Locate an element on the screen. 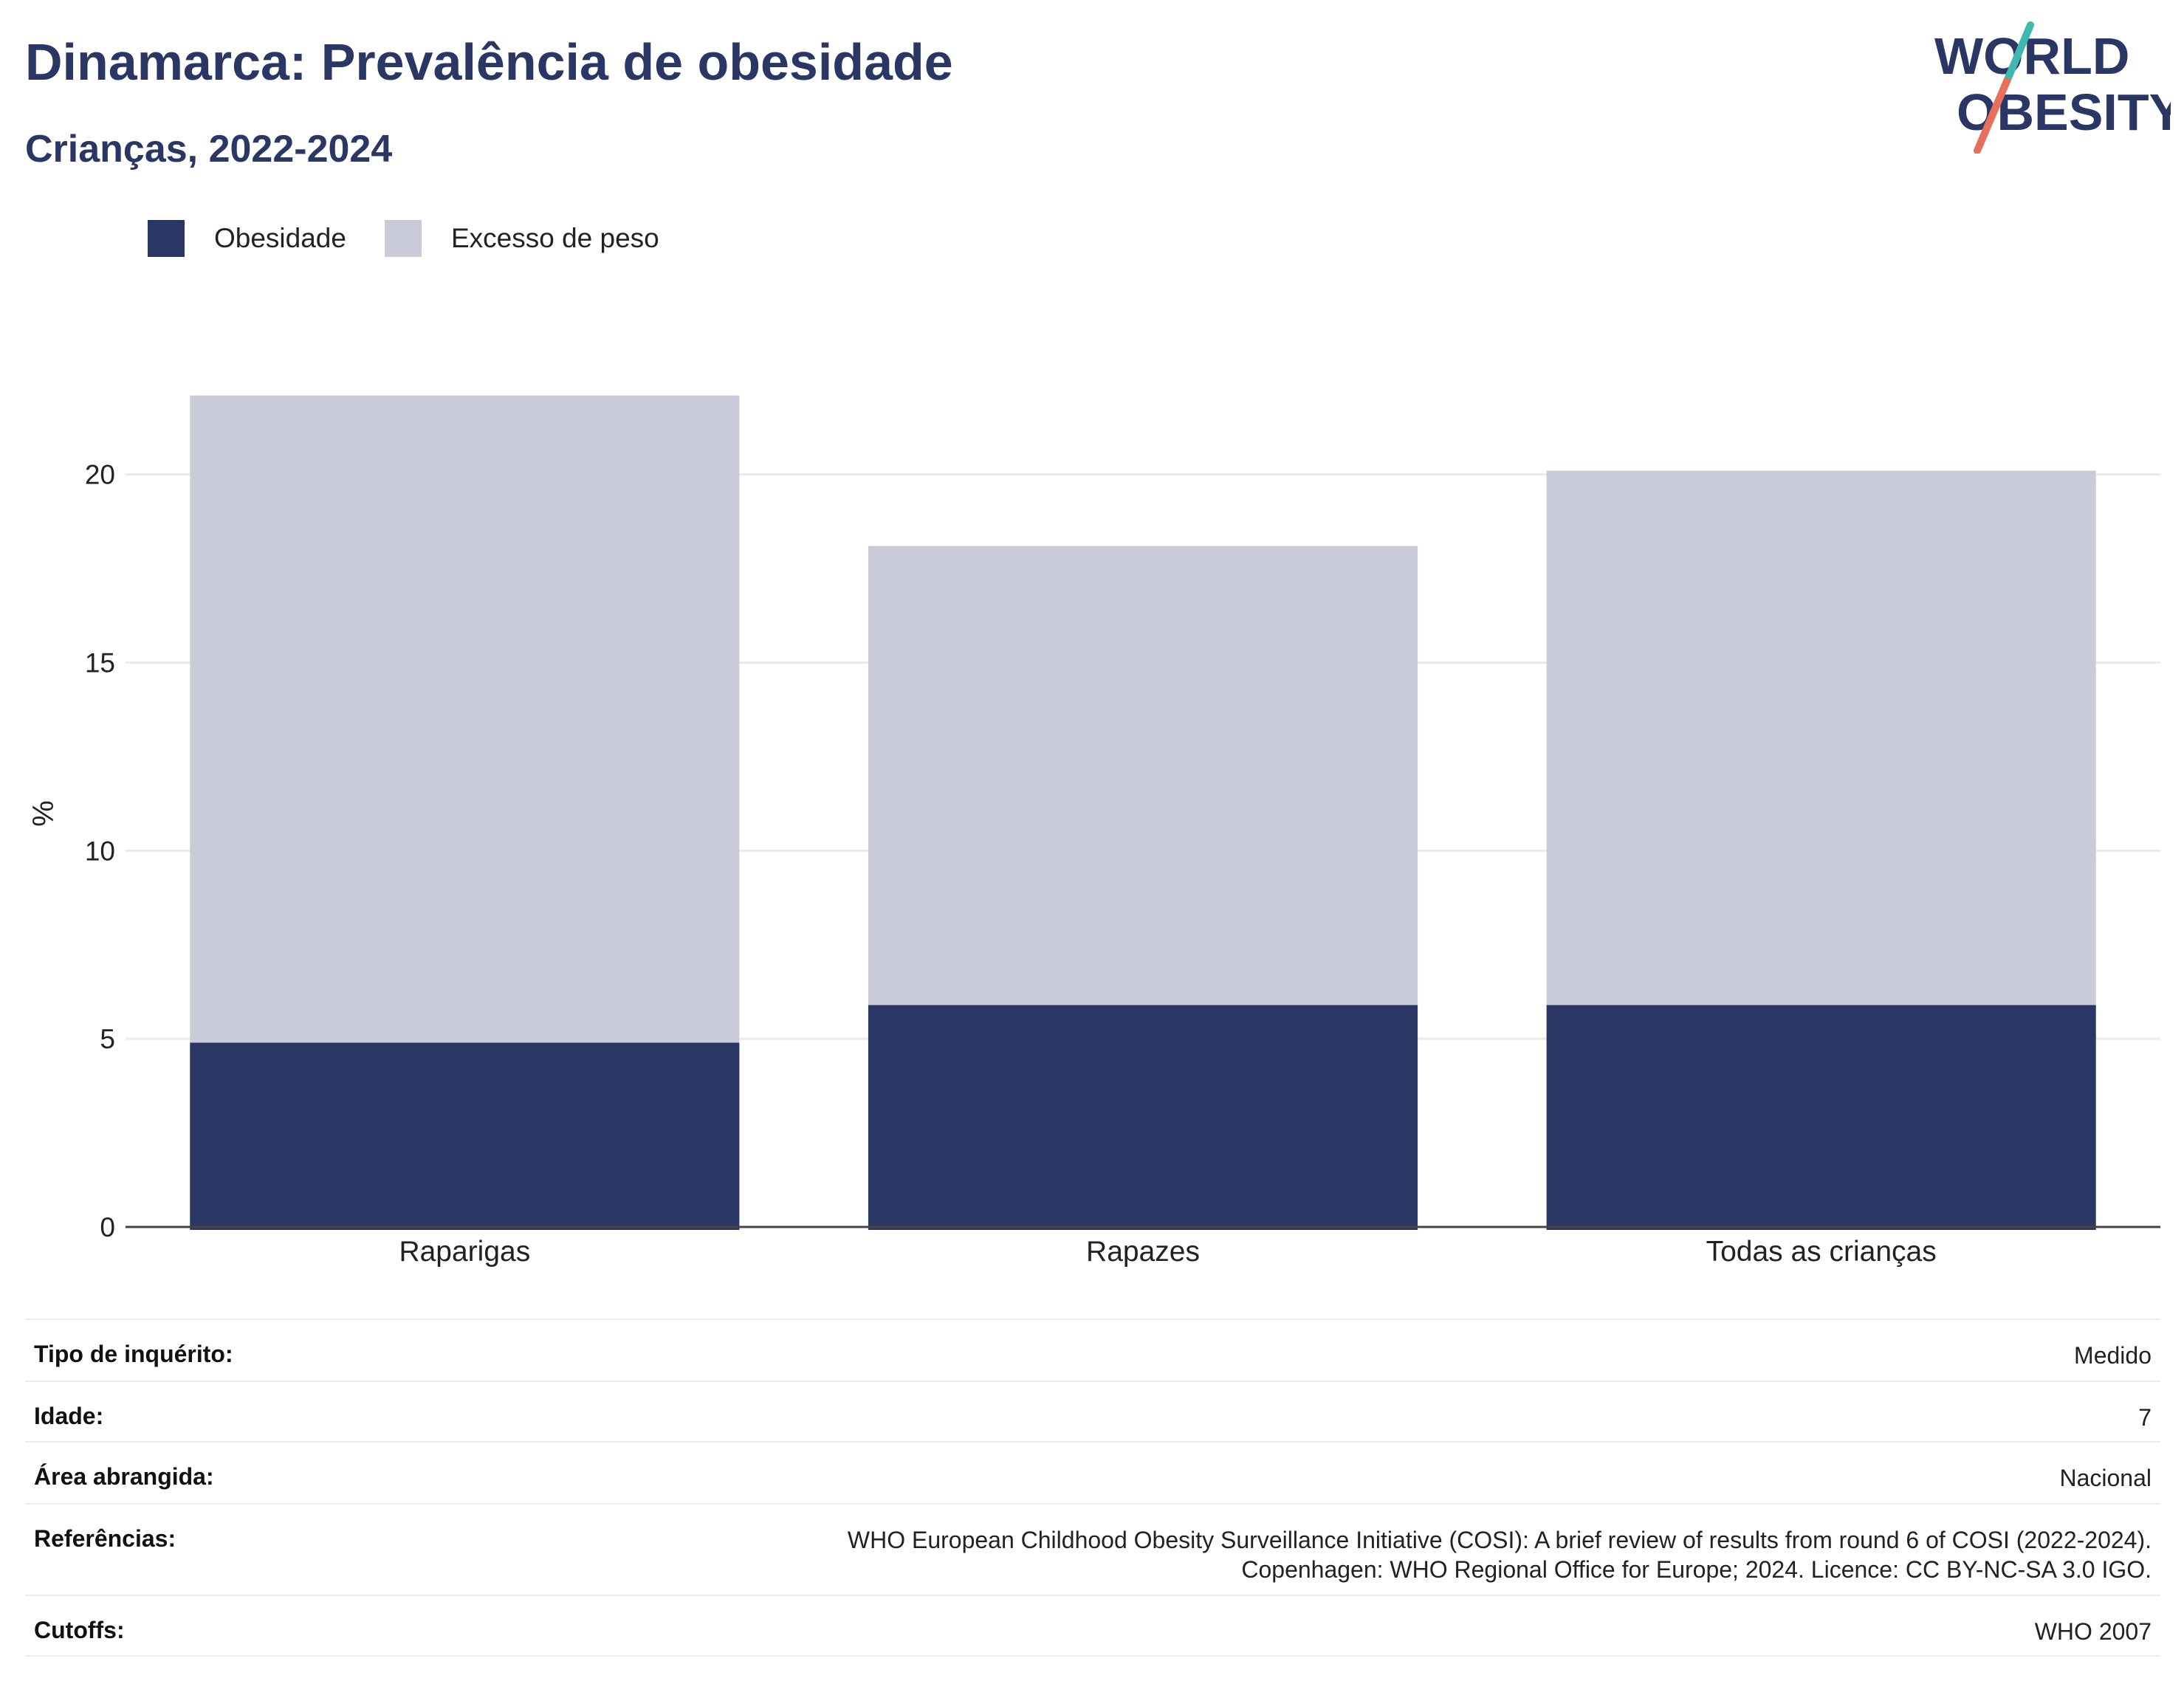 The image size is (2184, 1695). y-tick-label: 20 is located at coordinates (100, 475).